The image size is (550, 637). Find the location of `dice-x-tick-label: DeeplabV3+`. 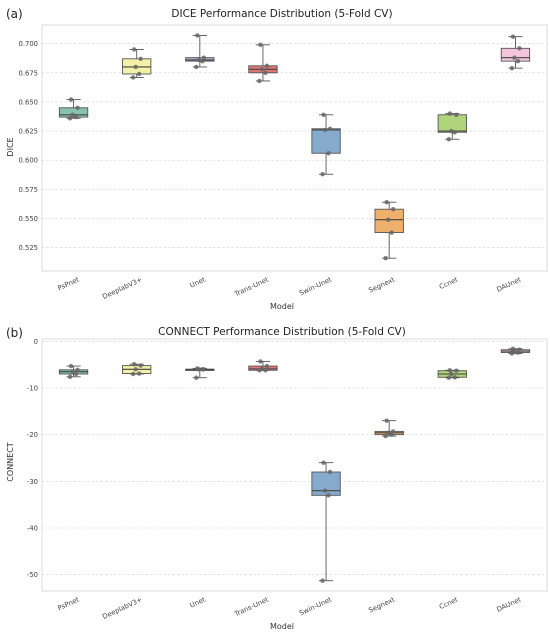

dice-x-tick-label: DeeplabV3+ is located at coordinates (122, 288).